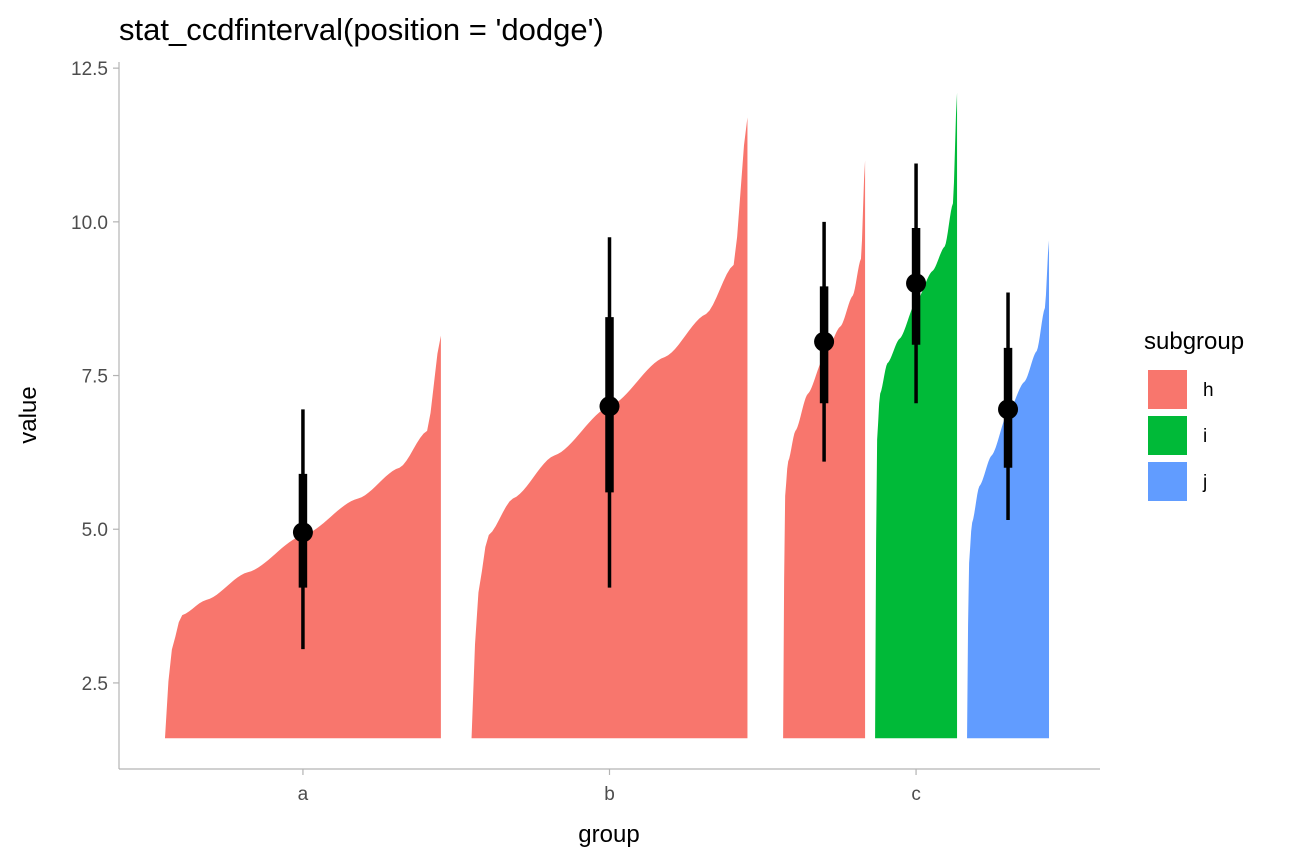 The width and height of the screenshot is (1296, 864). I want to click on x-tick-label: b, so click(609, 794).